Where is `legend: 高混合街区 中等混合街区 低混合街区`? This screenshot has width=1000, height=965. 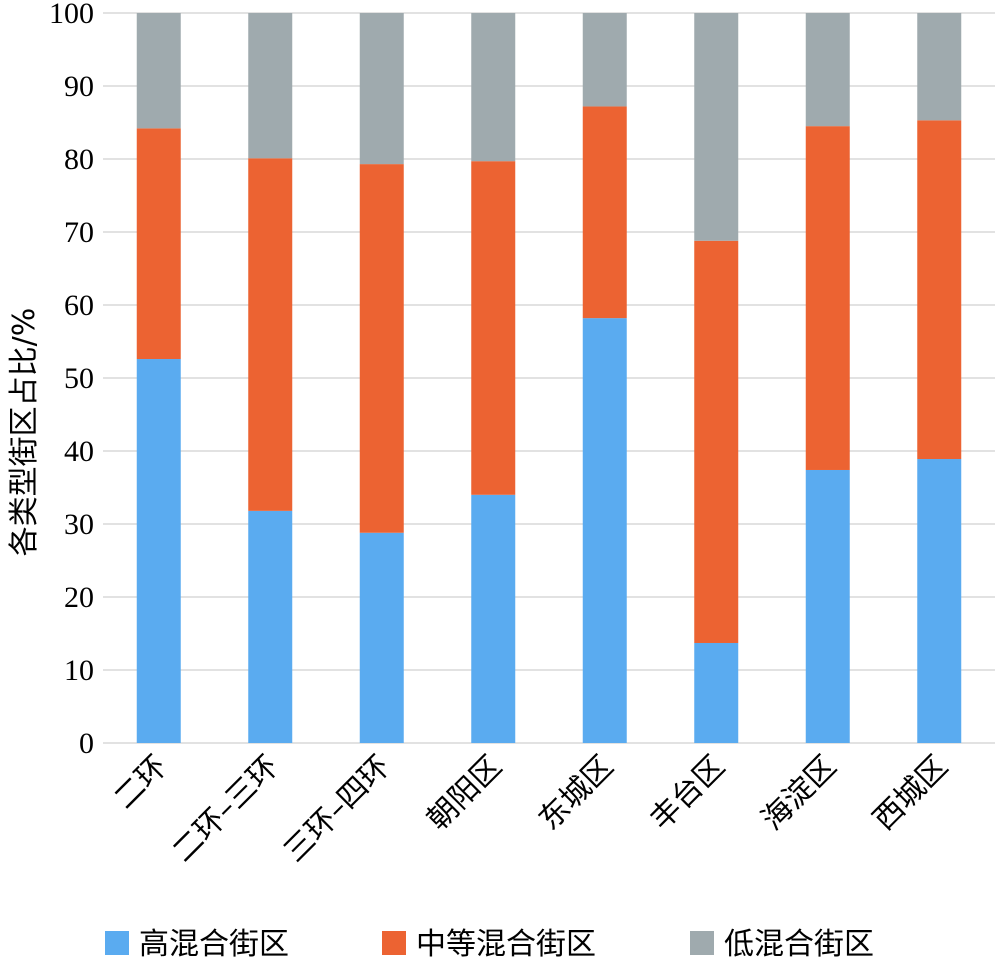 legend: 高混合街区 中等混合街区 低混合街区 is located at coordinates (489, 944).